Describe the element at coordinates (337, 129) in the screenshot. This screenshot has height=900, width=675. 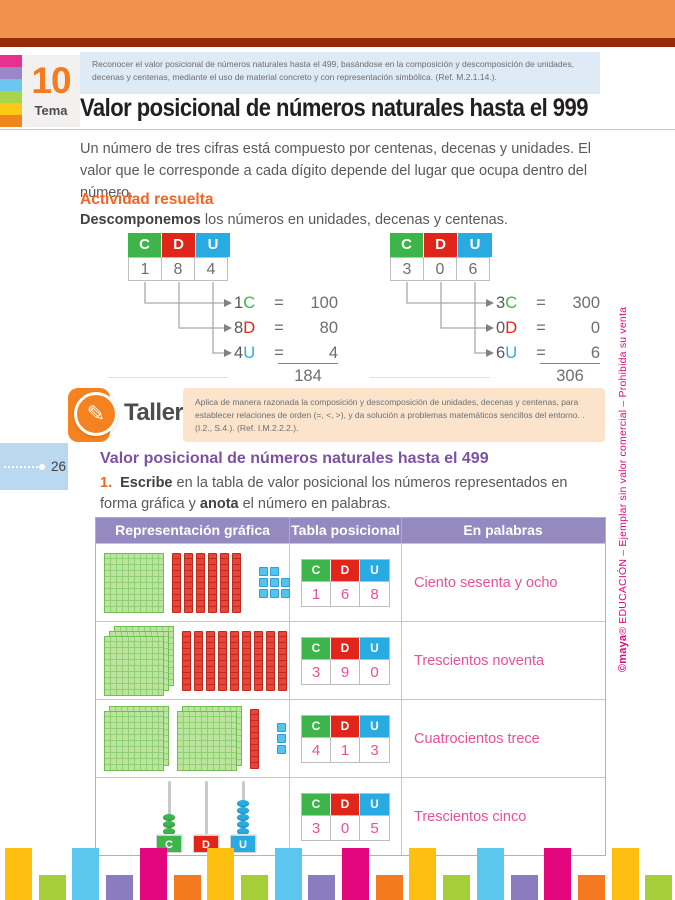
I see `title-underline` at that location.